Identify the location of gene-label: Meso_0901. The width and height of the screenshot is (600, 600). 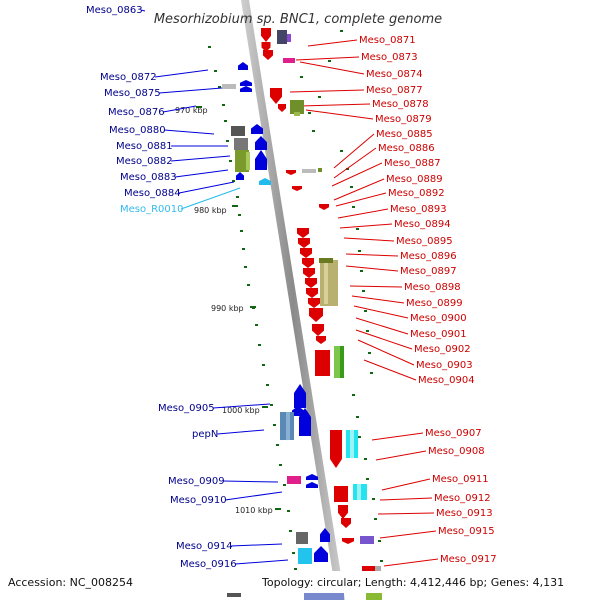
(438, 334).